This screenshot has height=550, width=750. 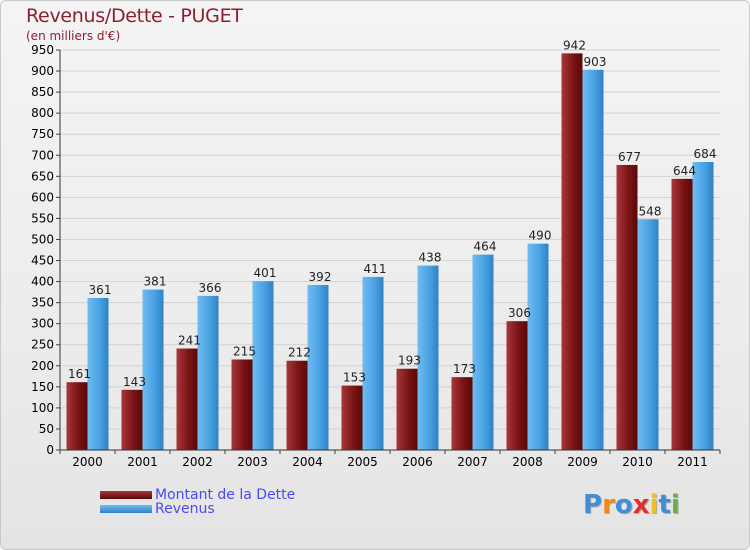 What do you see at coordinates (540, 236) in the screenshot?
I see `data-label: 490` at bounding box center [540, 236].